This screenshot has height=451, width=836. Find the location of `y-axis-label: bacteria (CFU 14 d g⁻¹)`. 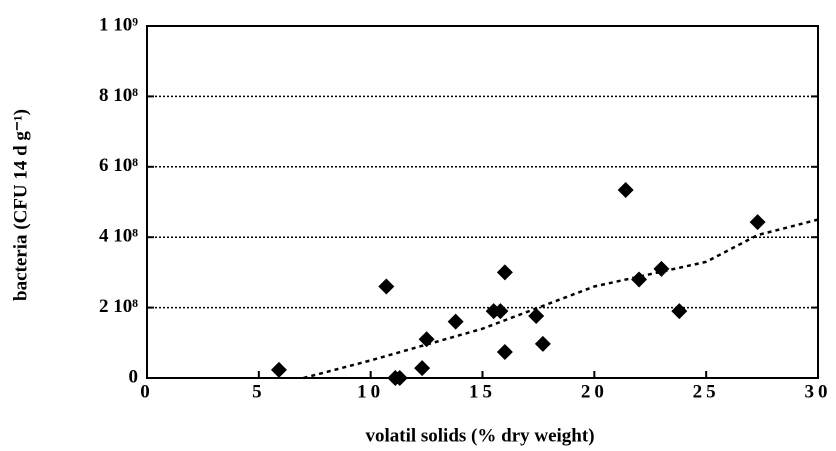

y-axis-label: bacteria (CFU 14 d g⁻¹) is located at coordinates (20, 205).